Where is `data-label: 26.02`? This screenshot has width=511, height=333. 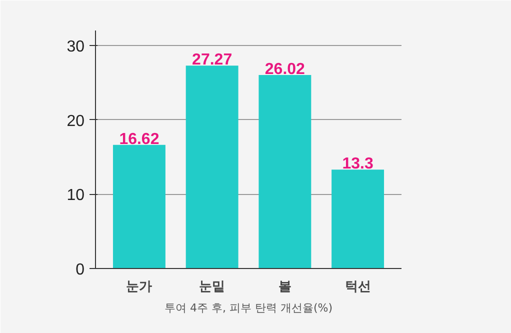 data-label: 26.02 is located at coordinates (285, 69).